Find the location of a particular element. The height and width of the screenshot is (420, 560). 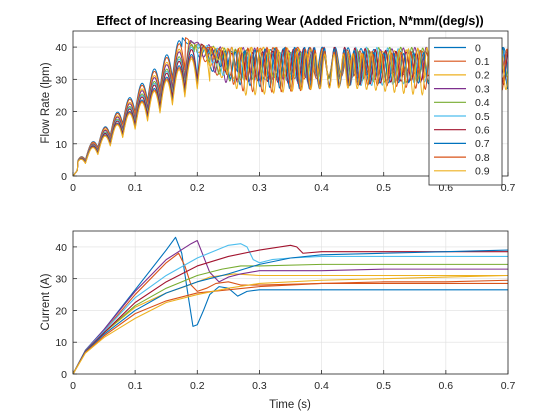

current-x-tick-label: 0.5 is located at coordinates (383, 386).